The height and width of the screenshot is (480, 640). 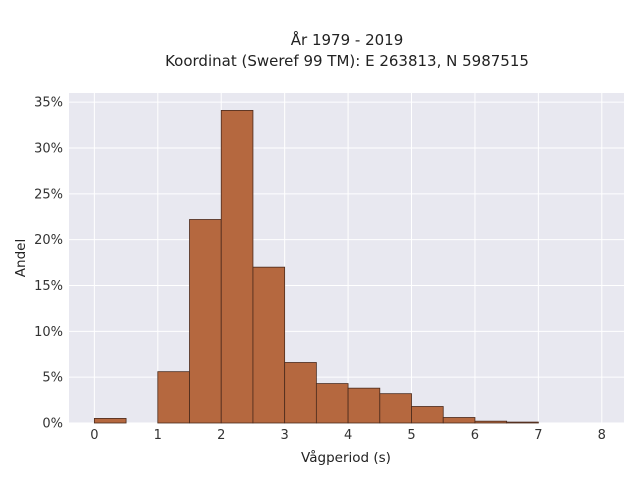 What do you see at coordinates (48, 332) in the screenshot?
I see `y-tick-label: 10%` at bounding box center [48, 332].